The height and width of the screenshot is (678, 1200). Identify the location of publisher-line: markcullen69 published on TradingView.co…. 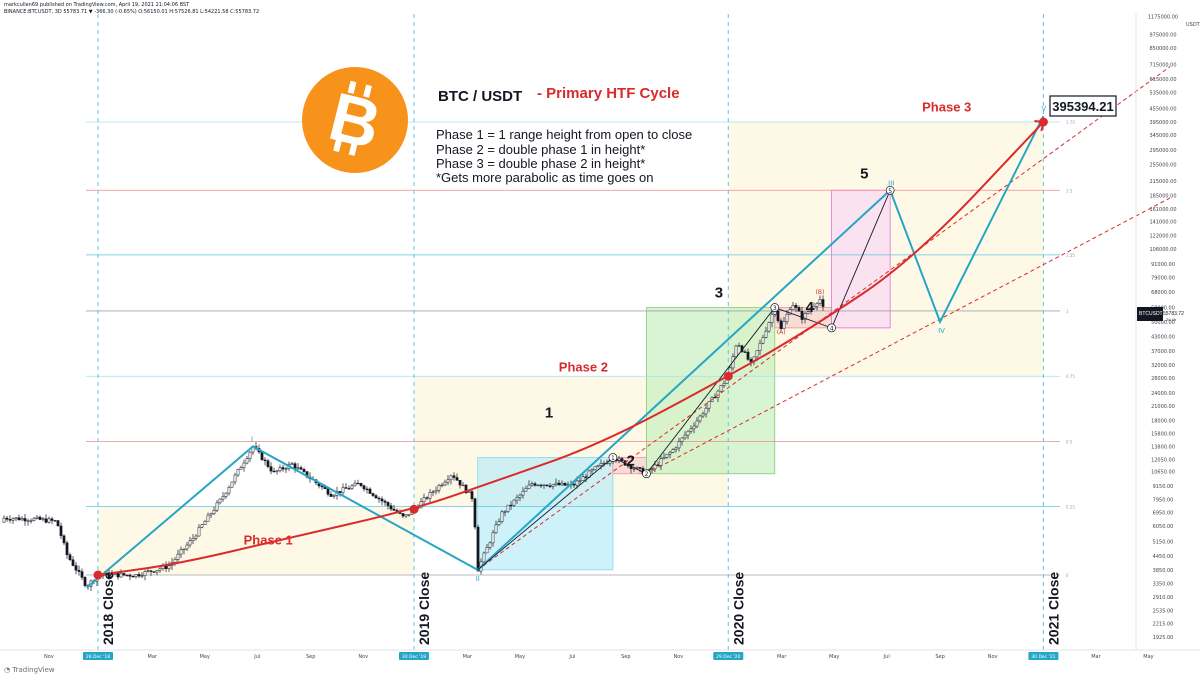
(97, 5).